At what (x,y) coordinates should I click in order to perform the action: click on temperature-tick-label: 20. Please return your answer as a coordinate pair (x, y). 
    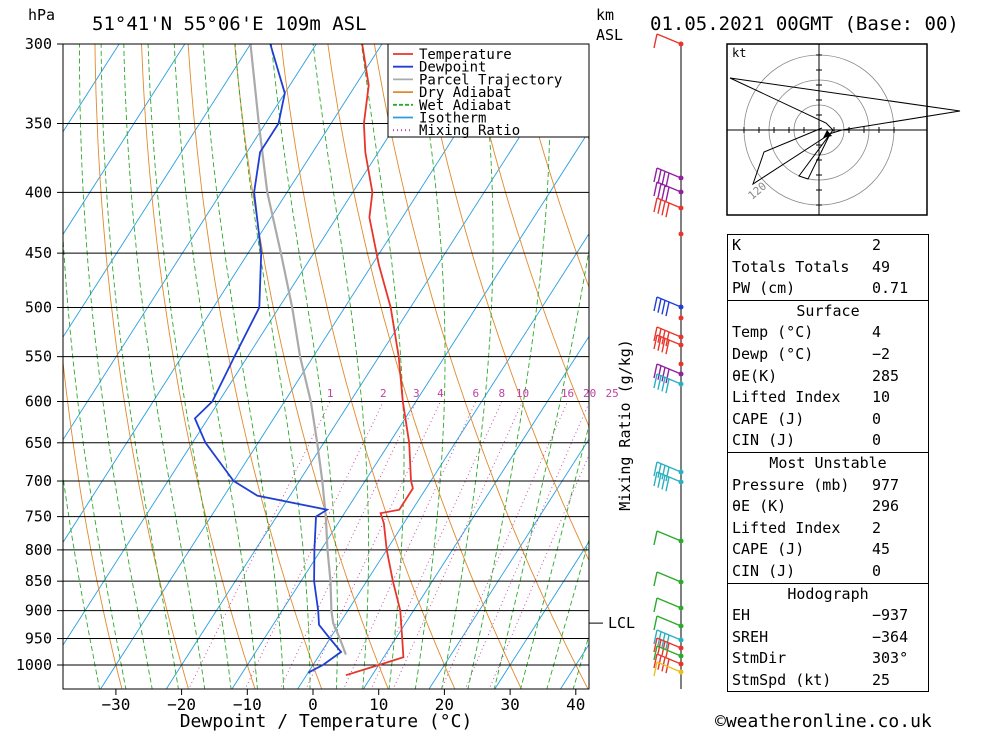
    Looking at the image, I should click on (444, 704).